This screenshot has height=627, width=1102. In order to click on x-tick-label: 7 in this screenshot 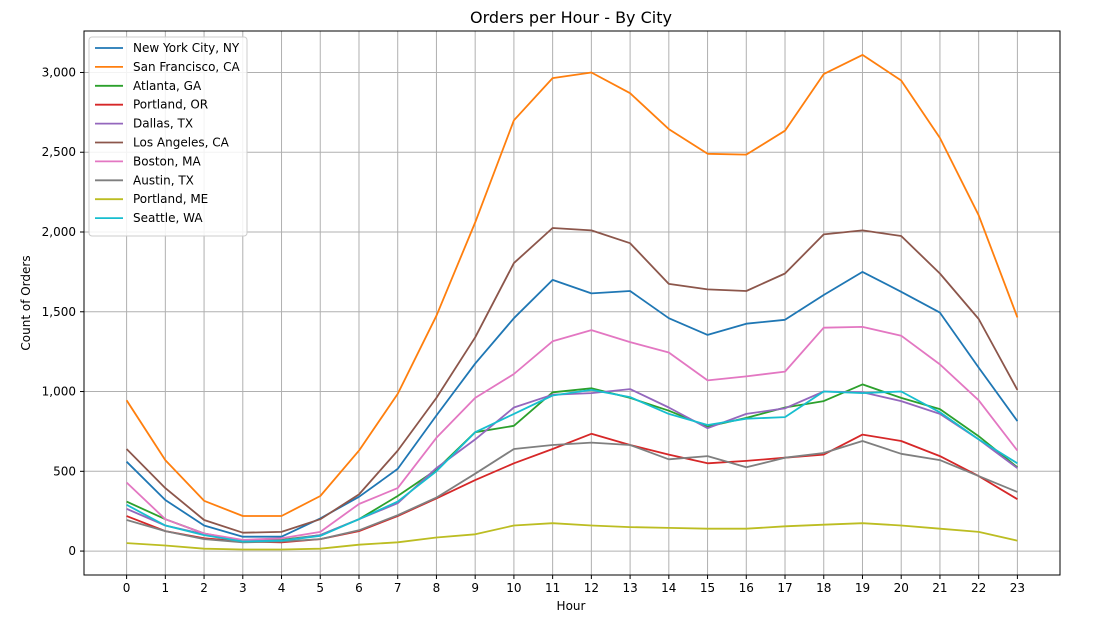, I will do `click(398, 588)`.